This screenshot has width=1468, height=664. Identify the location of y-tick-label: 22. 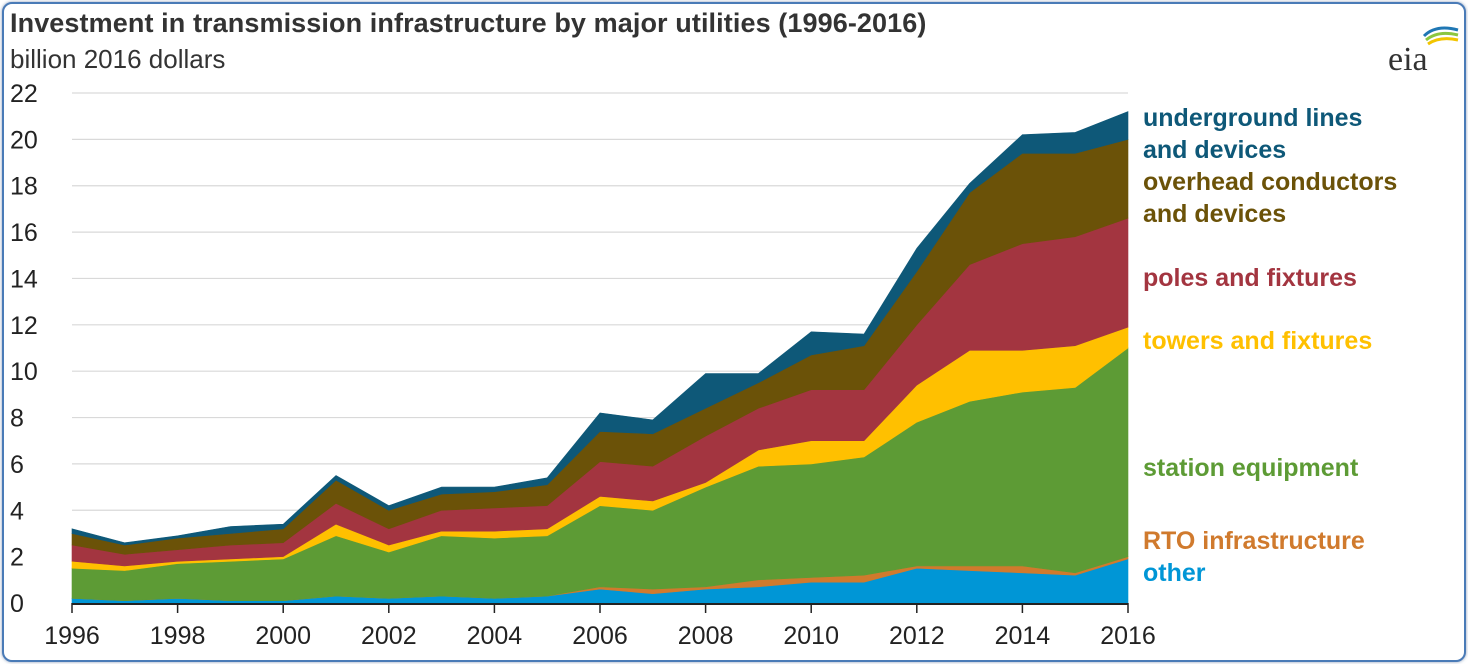
(24, 94).